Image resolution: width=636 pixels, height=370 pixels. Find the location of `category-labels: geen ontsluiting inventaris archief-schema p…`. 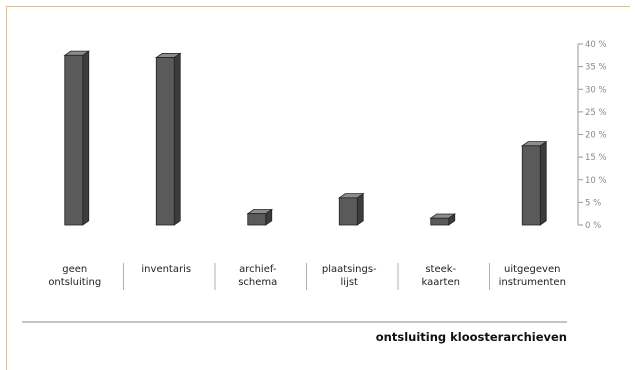

category-labels: geen ontsluiting inventaris archief-schema p… is located at coordinates (307, 276).